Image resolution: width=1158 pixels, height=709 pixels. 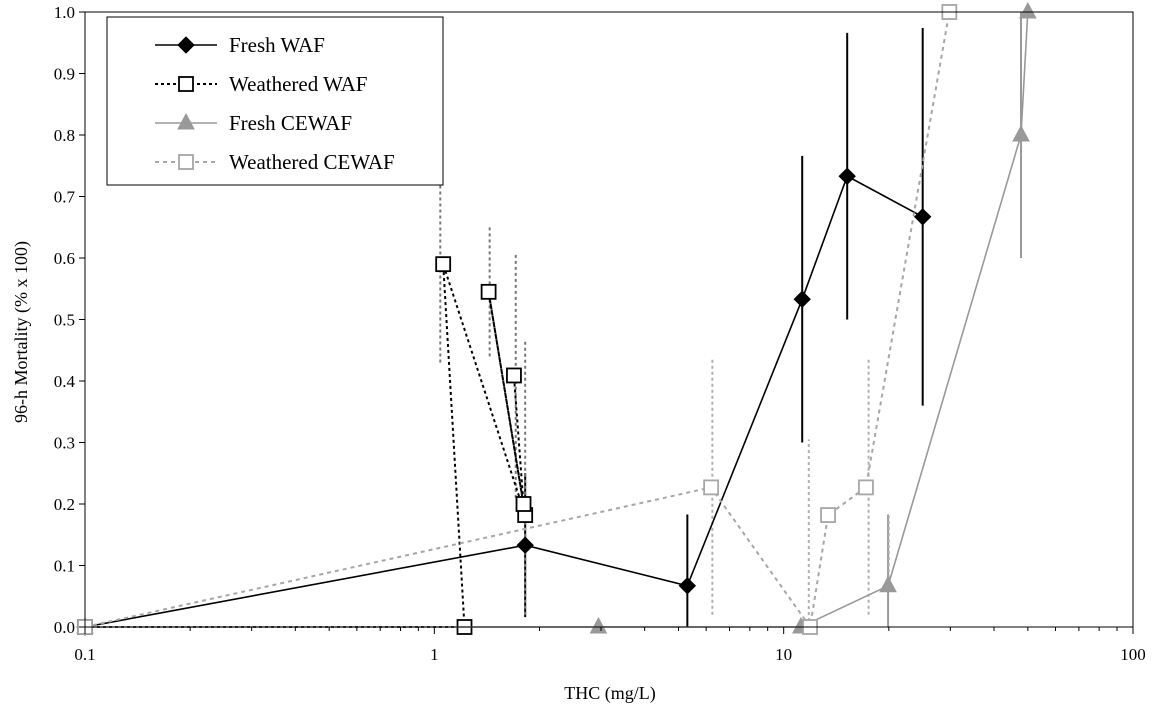 I want to click on legend-label: Weathered CEWAF, so click(x=312, y=162).